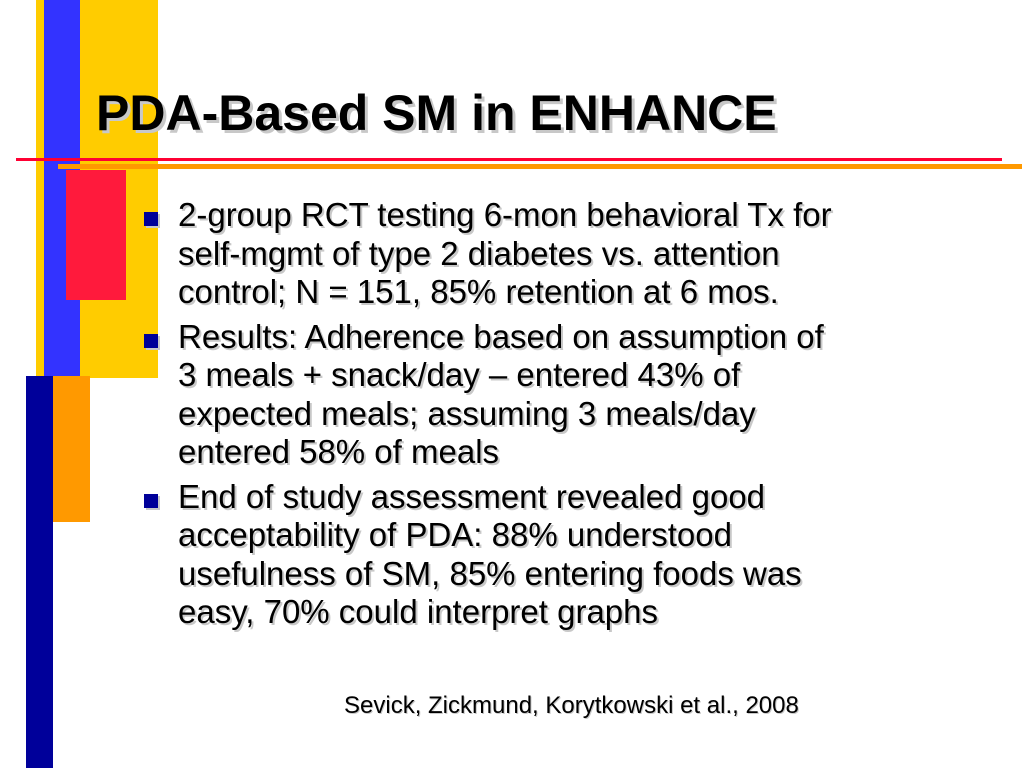  Describe the element at coordinates (39, 572) in the screenshot. I see `decorative-bar-navy` at that location.